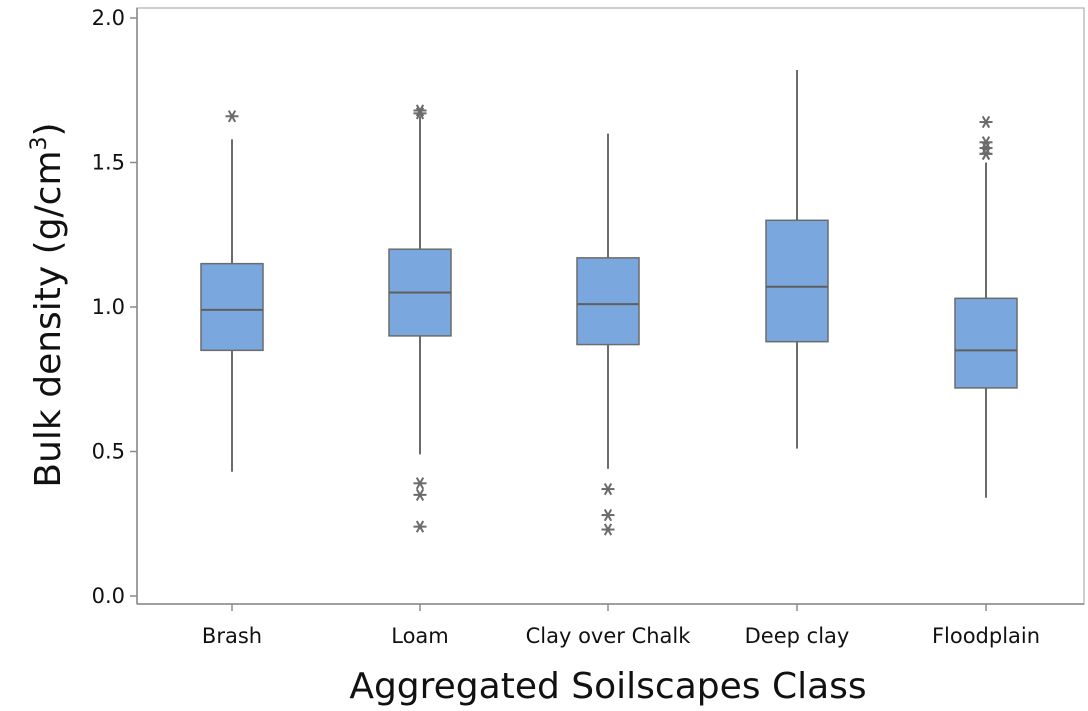  I want to click on y-axis-title: Bulk density (g/cm3), so click(48, 304).